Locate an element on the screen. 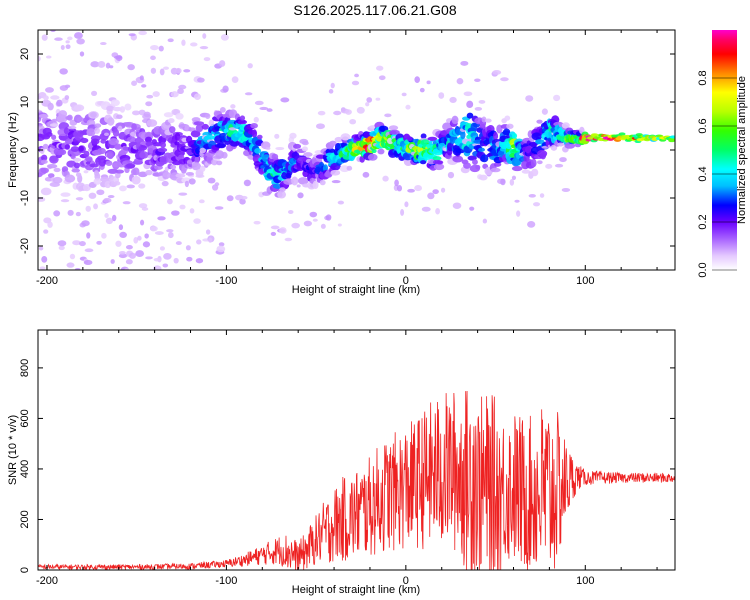  colorbar-ramp is located at coordinates (724, 150).